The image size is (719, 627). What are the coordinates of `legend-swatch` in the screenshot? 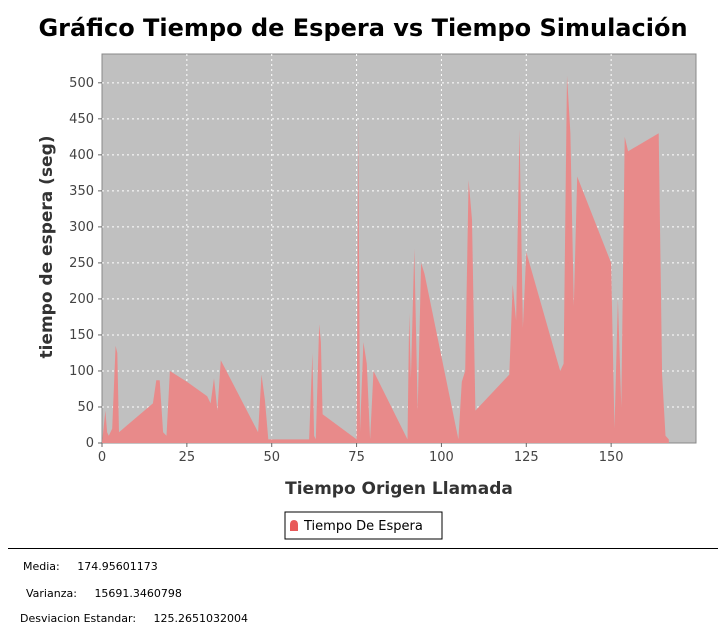 It's located at (294, 525).